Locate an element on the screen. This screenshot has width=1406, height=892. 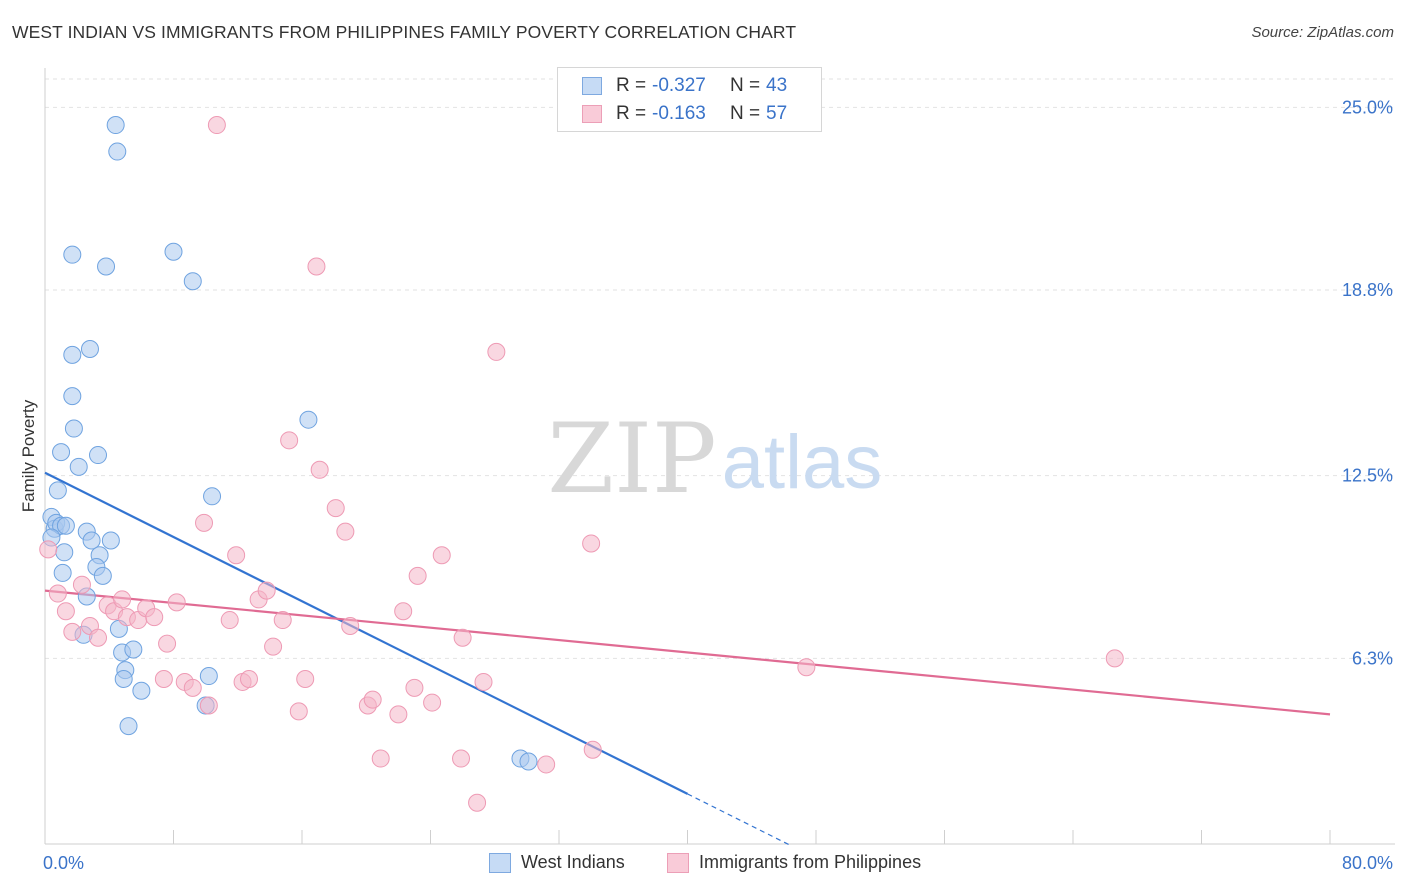
swatch-philippines is located at coordinates (592, 114).